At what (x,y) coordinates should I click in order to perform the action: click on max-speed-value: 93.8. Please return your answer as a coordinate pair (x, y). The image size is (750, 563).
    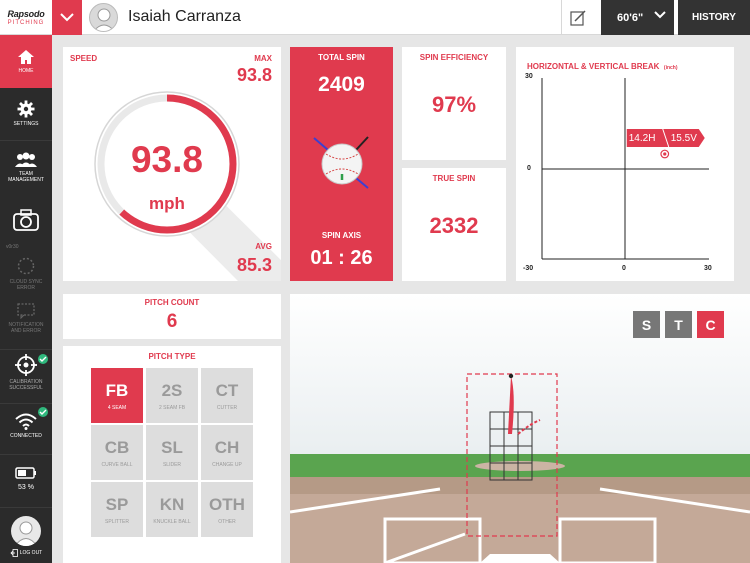
    Looking at the image, I should click on (254, 75).